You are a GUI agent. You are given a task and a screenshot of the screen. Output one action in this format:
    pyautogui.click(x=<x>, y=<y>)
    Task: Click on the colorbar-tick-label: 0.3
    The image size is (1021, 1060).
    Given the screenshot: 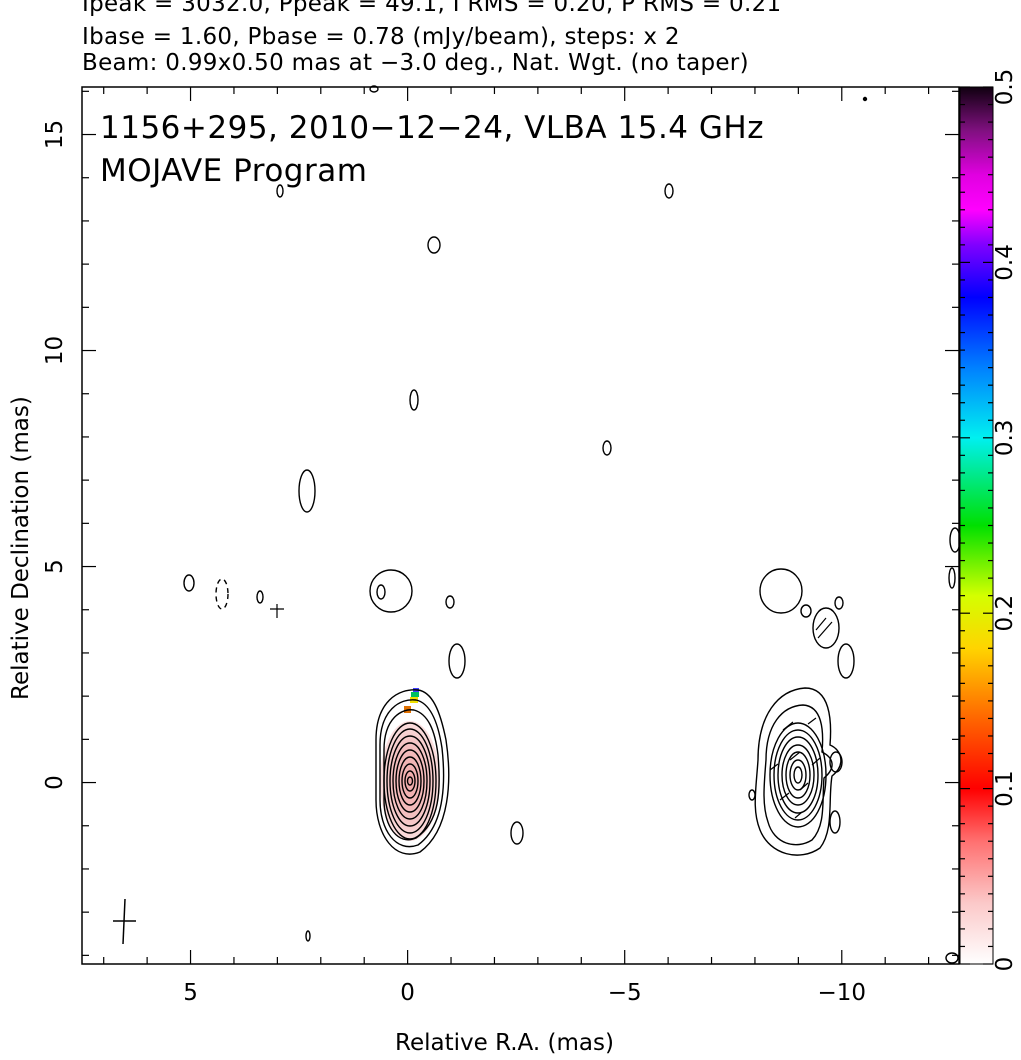 What is the action you would take?
    pyautogui.click(x=1005, y=438)
    